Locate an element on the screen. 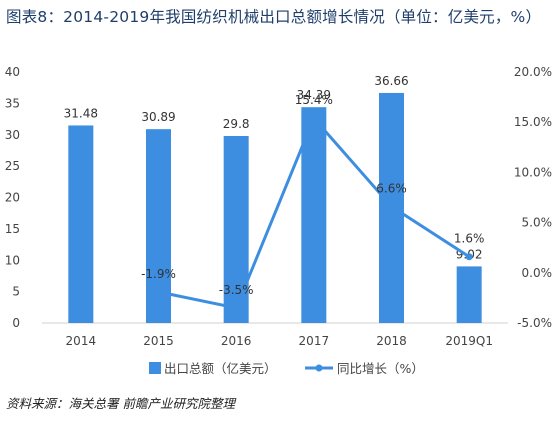  line-value-label: -1.9% is located at coordinates (158, 274).